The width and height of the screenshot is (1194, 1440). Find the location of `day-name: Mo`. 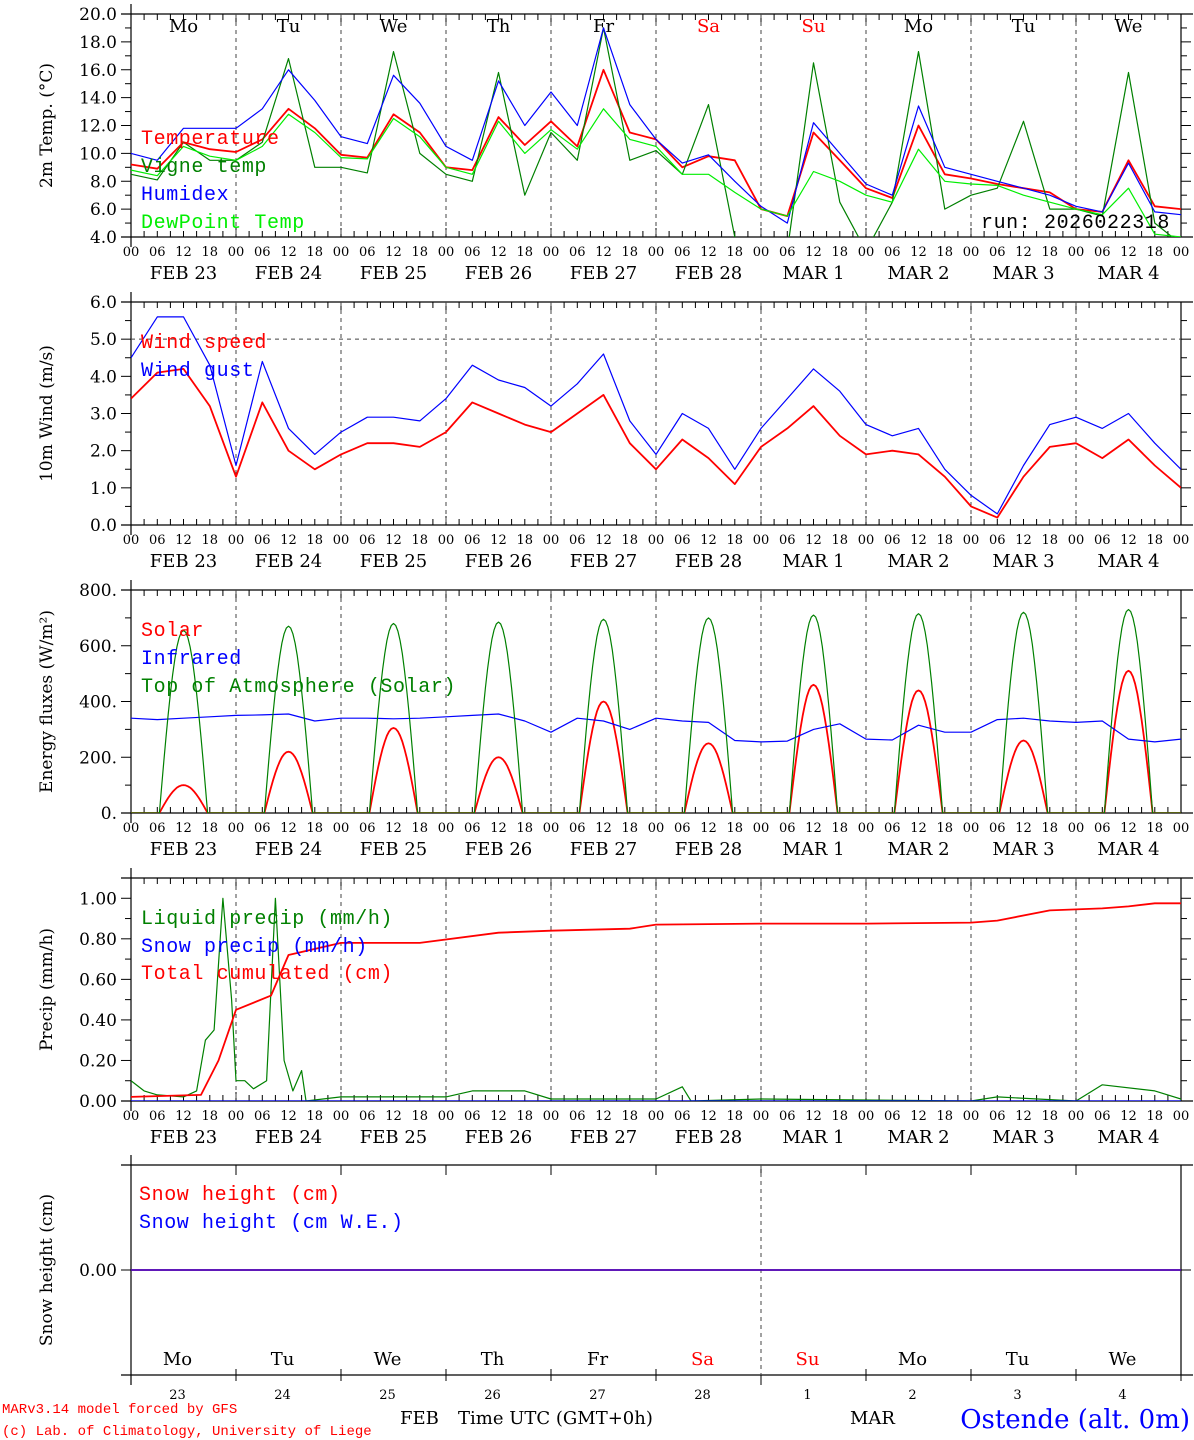

day-name: Mo is located at coordinates (912, 1359).